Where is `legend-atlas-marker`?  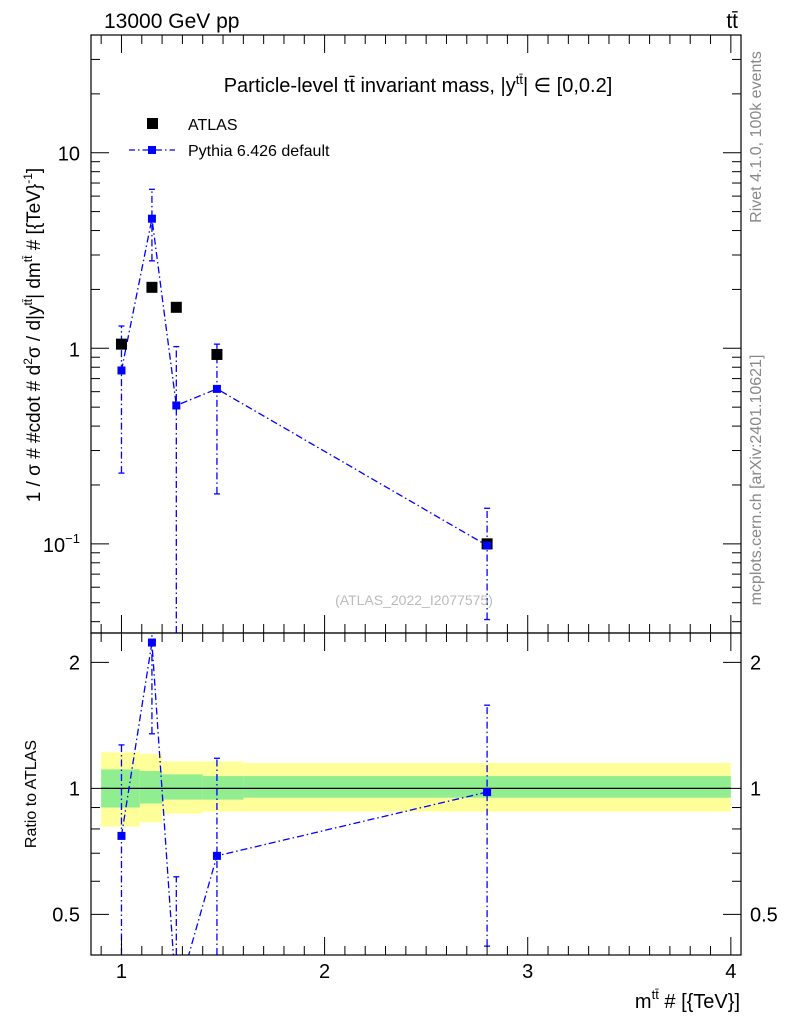 legend-atlas-marker is located at coordinates (152, 123).